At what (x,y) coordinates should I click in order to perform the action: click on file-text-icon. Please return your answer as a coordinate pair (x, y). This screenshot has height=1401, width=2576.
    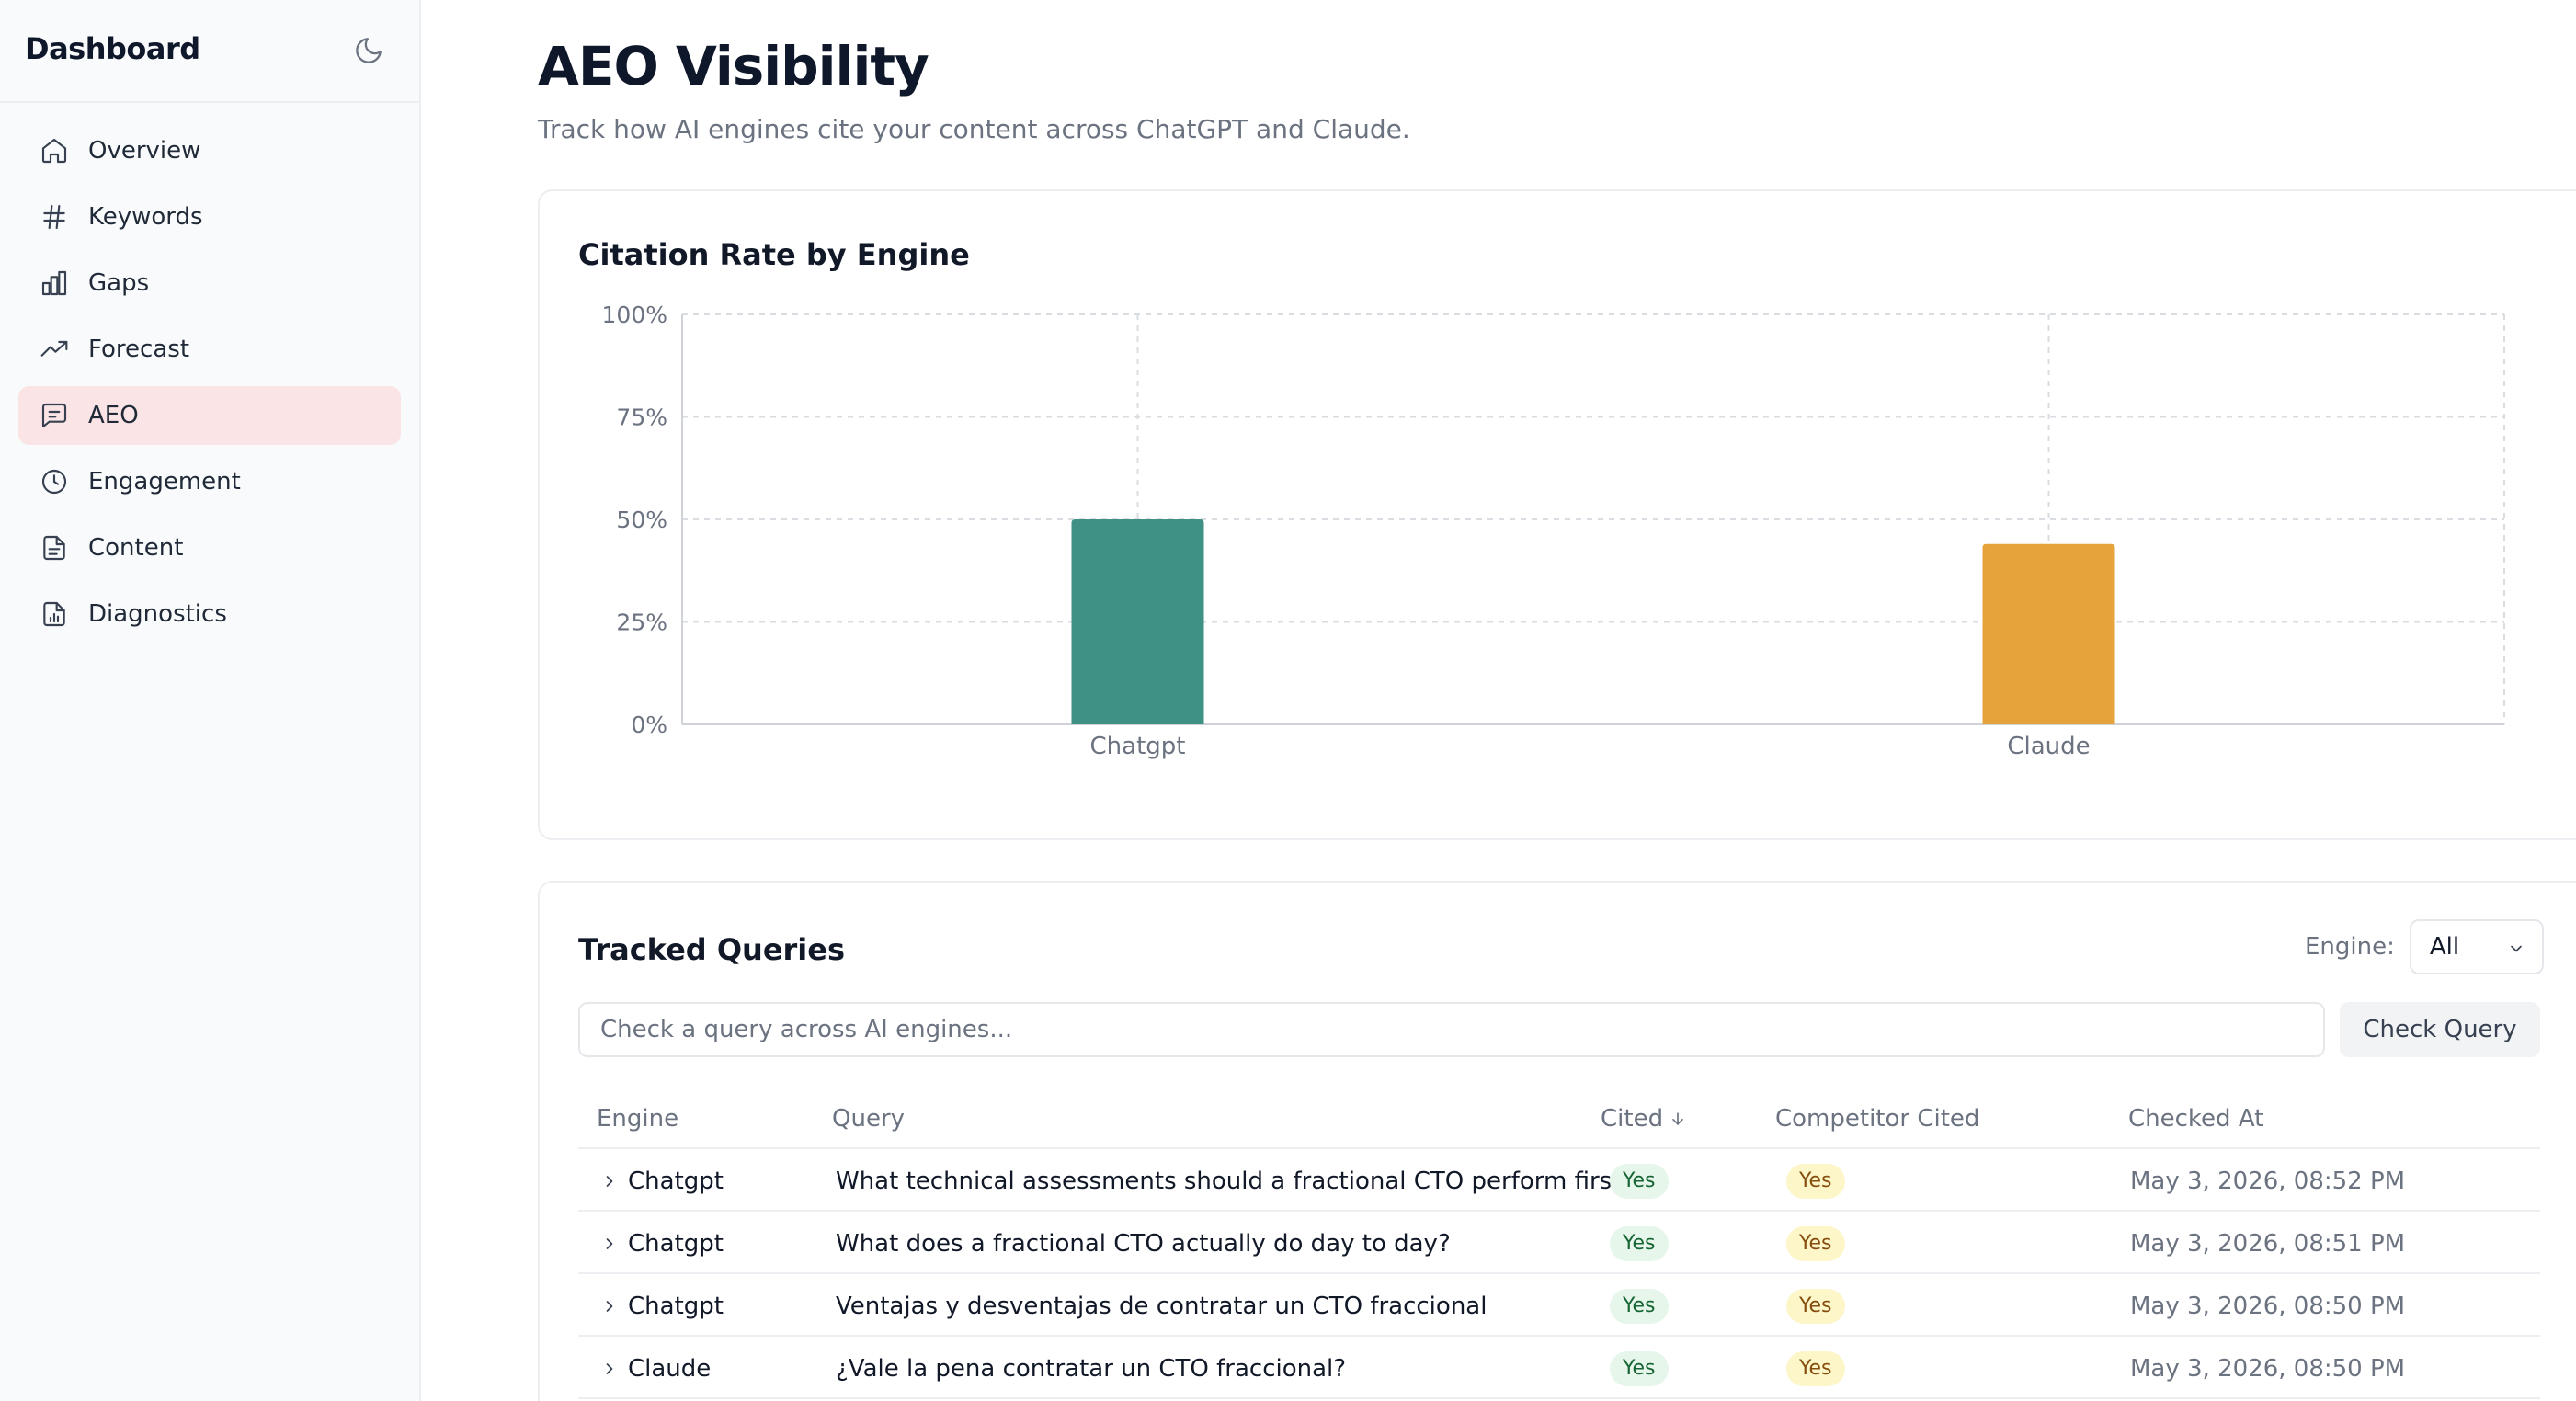
    Looking at the image, I should click on (54, 548).